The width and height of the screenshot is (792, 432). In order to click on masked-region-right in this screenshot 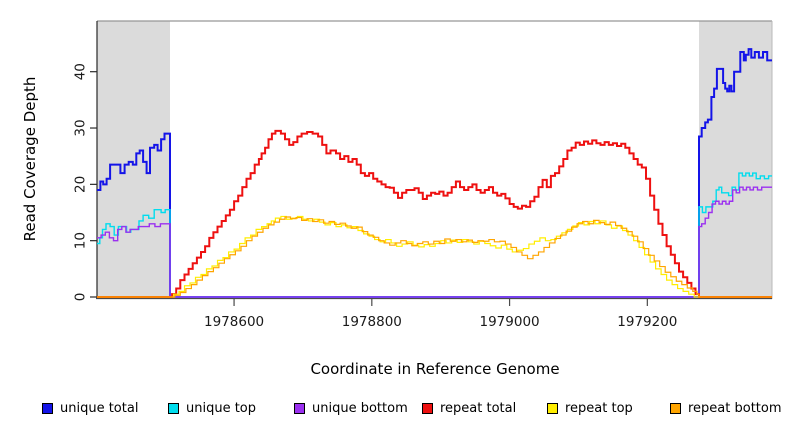, I will do `click(735, 160)`.